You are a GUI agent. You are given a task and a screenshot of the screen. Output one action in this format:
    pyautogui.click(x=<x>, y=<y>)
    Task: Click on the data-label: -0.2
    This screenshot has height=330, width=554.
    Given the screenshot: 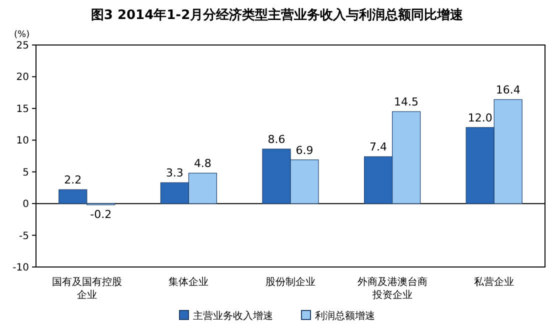 What is the action you would take?
    pyautogui.click(x=101, y=214)
    